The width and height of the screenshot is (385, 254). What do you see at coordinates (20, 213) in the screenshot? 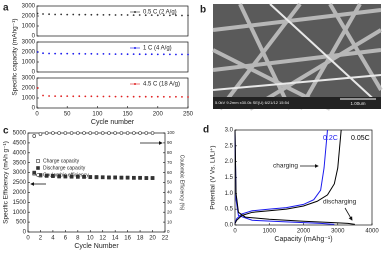
I see `y-tick-label: 1000` at bounding box center [20, 213].